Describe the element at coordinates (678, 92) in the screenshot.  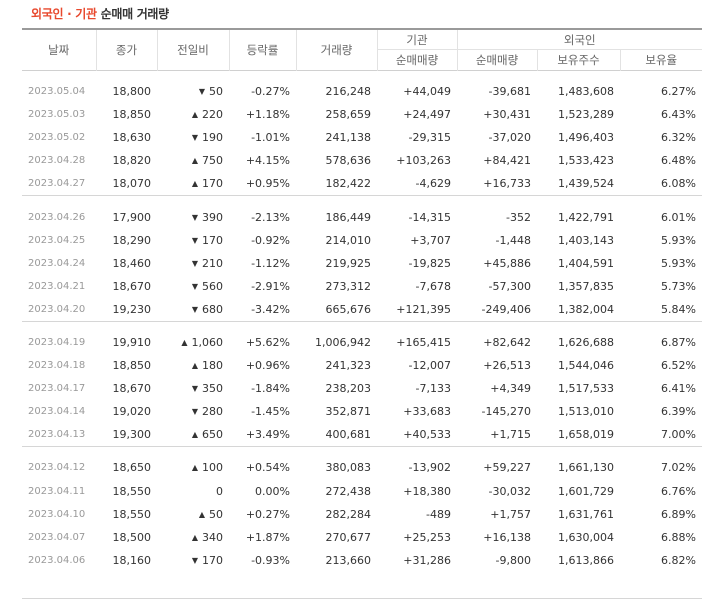
I see `cell-foreign-ratio: 6.27%` at that location.